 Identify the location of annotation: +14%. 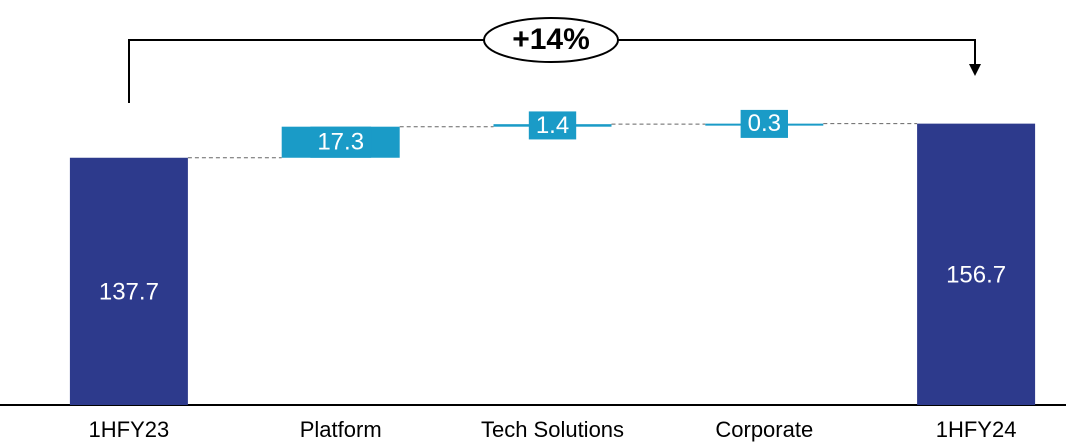
(551, 39).